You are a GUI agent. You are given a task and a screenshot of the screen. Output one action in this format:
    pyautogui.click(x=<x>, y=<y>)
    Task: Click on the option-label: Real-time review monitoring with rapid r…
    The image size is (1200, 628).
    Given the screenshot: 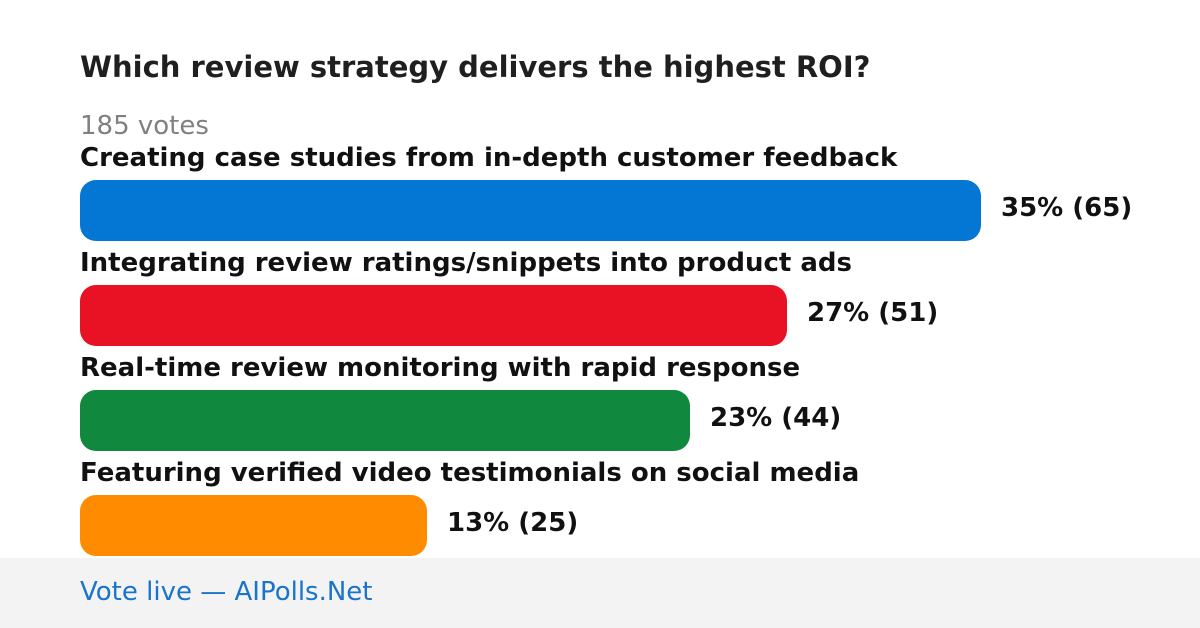 What is the action you would take?
    pyautogui.click(x=440, y=368)
    